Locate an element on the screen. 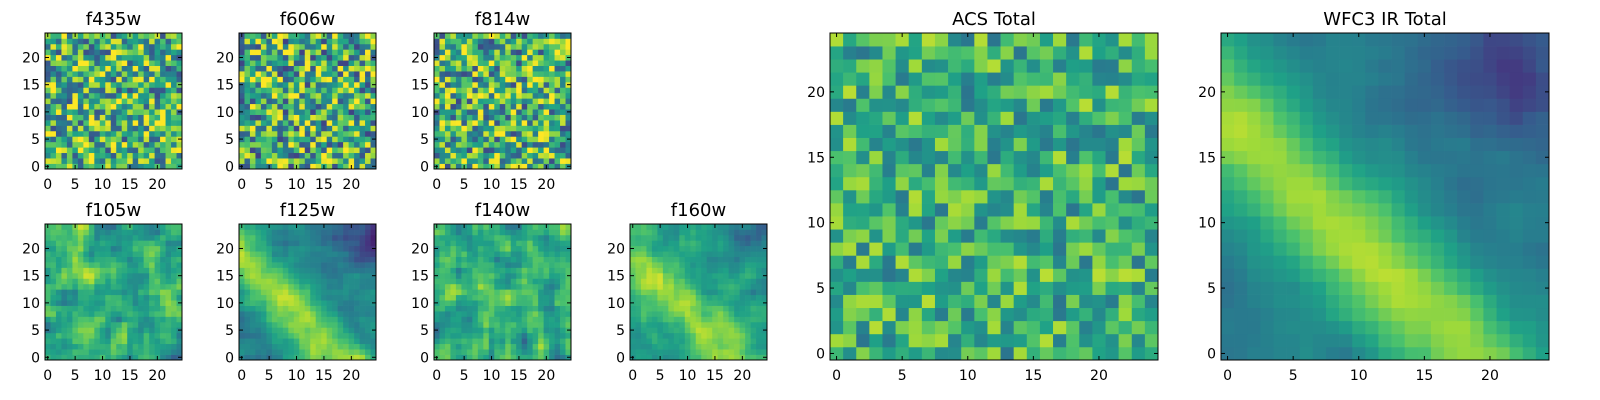 The width and height of the screenshot is (1600, 400). axes-frame is located at coordinates (307, 101).